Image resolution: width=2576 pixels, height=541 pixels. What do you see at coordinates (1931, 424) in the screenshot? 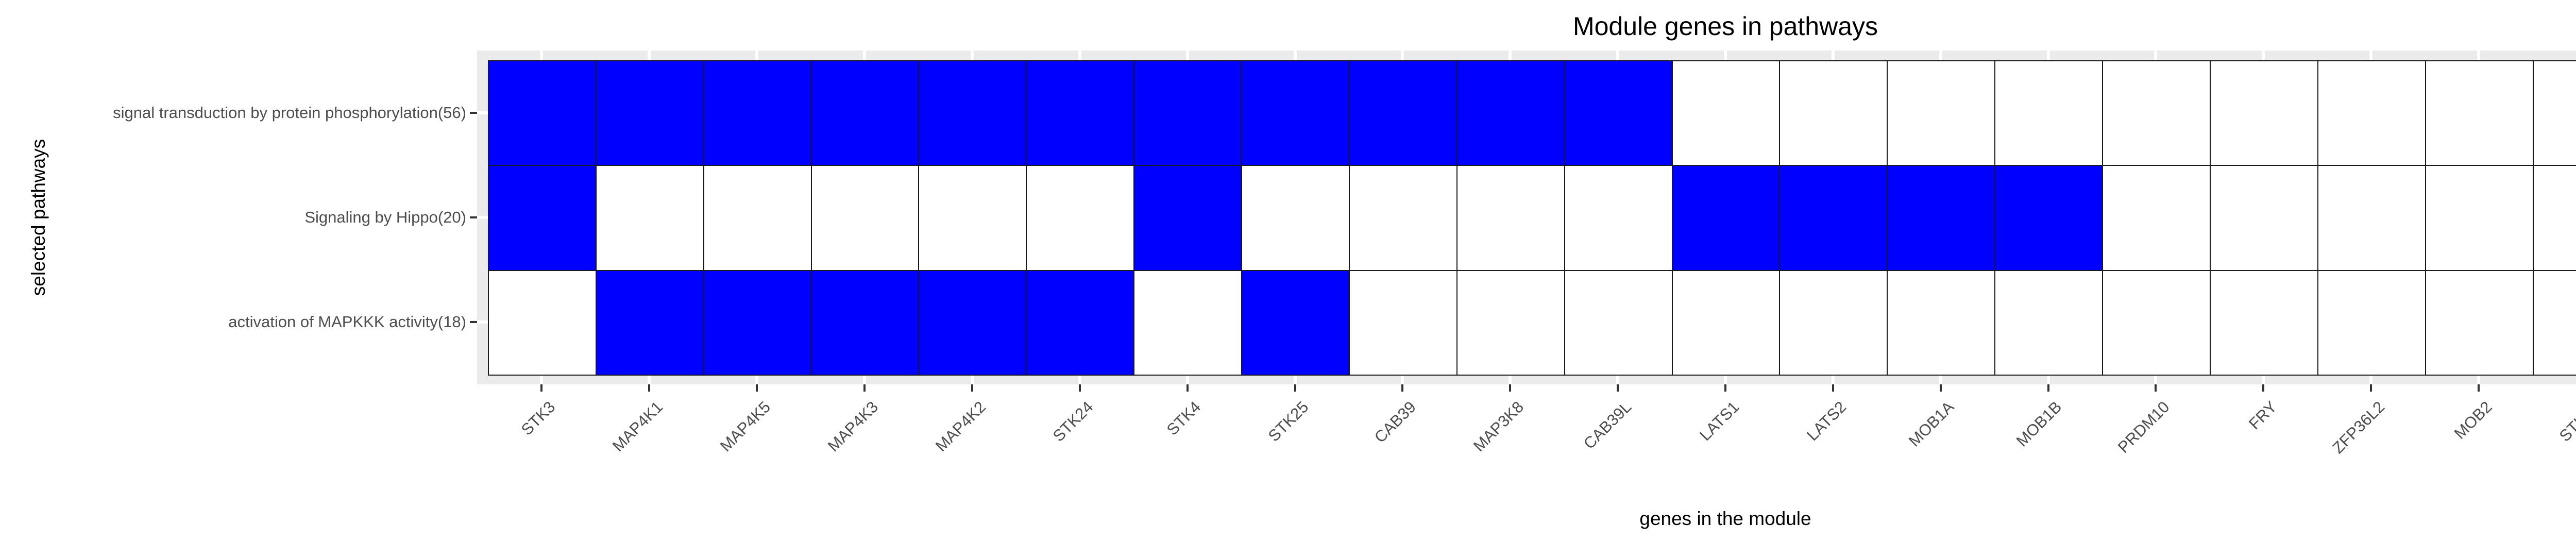
I see `x-tick-label: MOB1A` at bounding box center [1931, 424].